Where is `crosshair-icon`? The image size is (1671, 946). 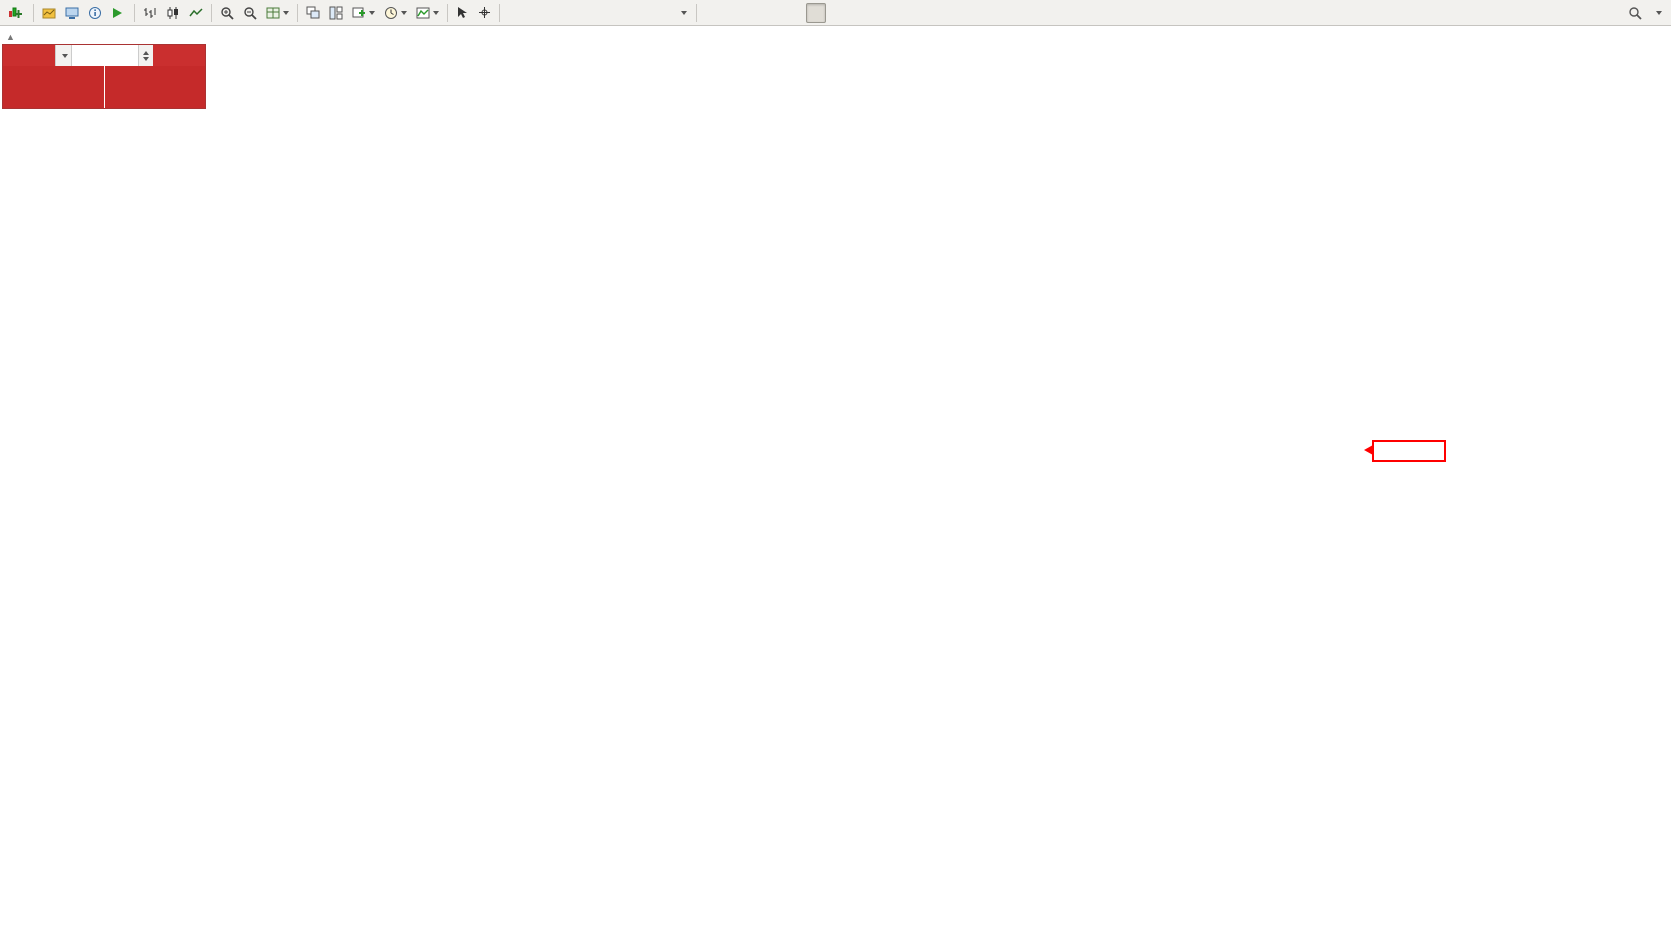
crosshair-icon is located at coordinates (484, 12).